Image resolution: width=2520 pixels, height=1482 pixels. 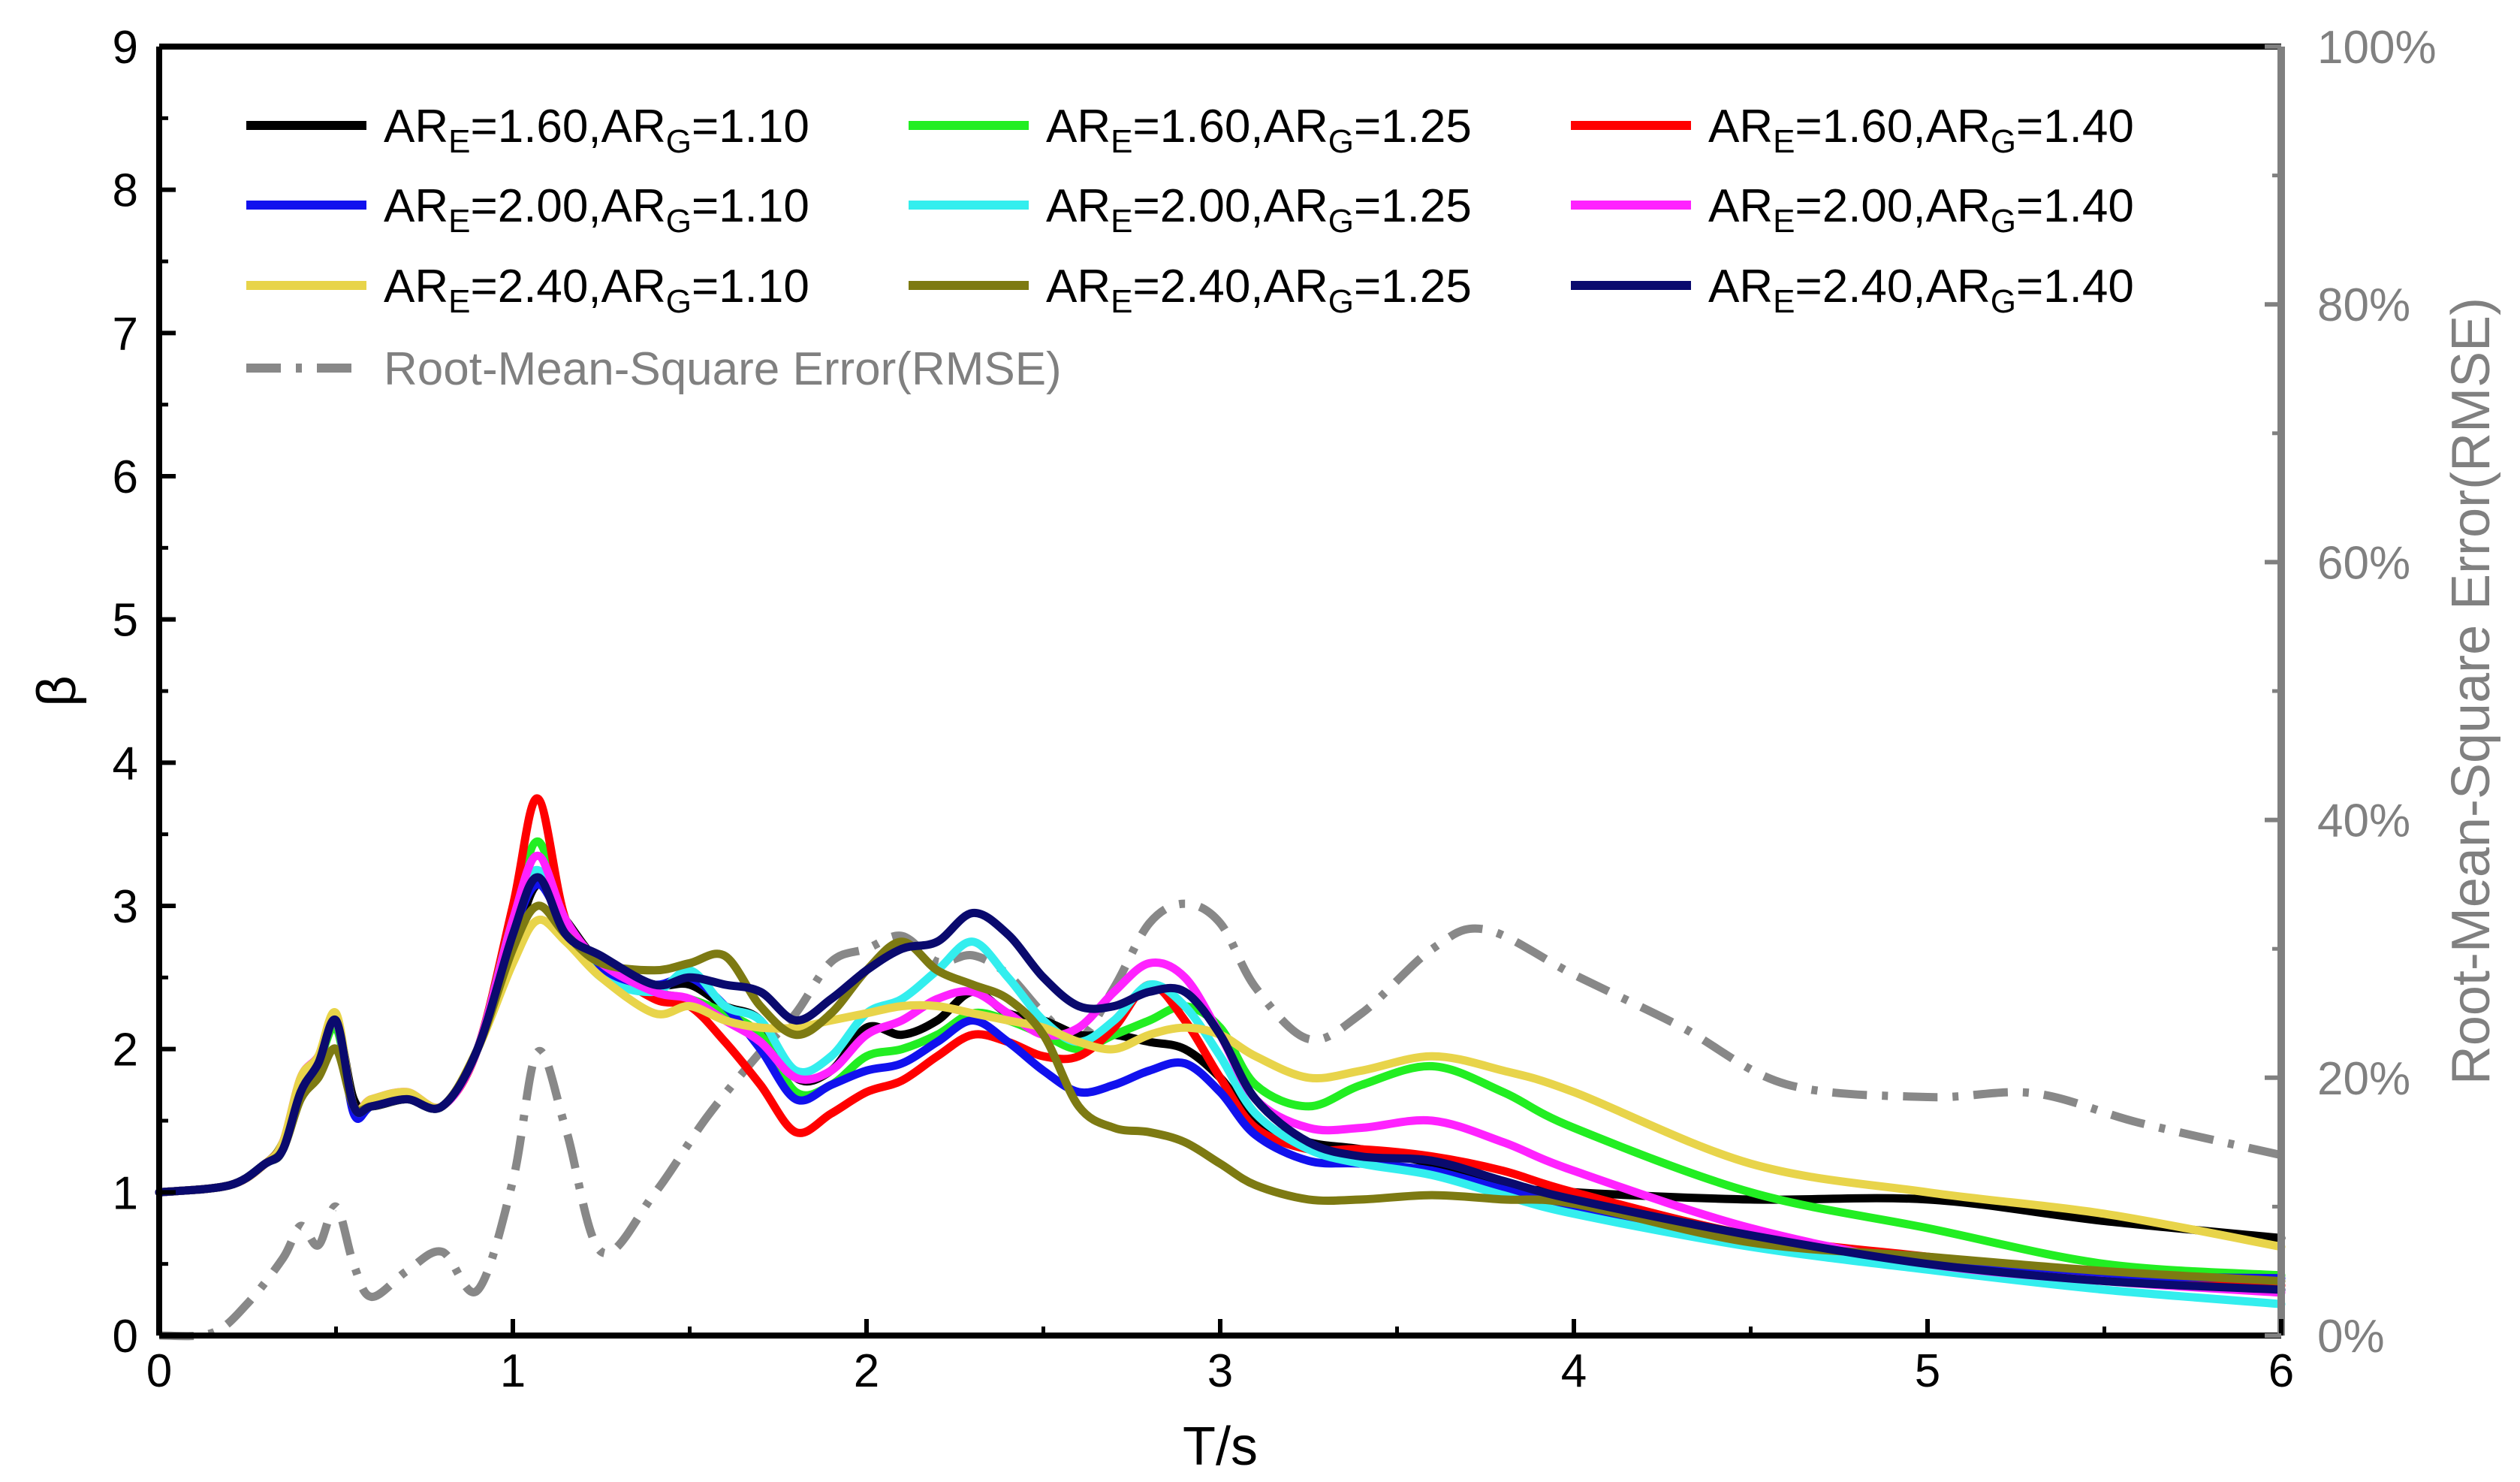 I want to click on x-tick-label: 6, so click(x=2281, y=1371).